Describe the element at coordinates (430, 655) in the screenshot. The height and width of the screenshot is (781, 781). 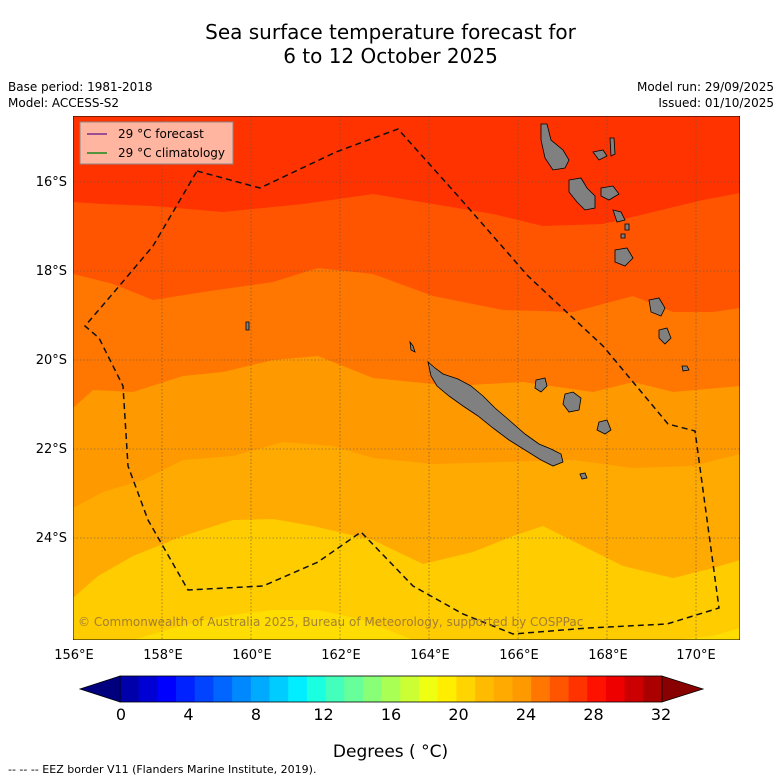
I see `lon-label: 164°E` at that location.